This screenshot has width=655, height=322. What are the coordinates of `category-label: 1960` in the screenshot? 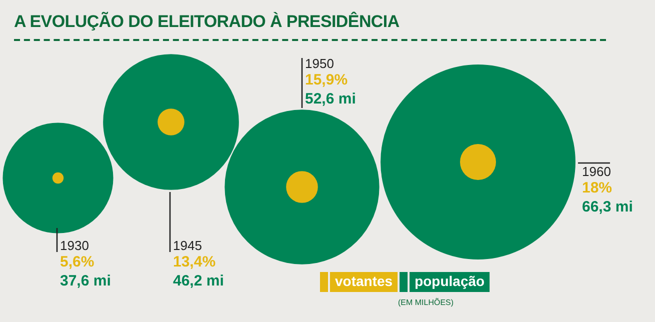 It's located at (596, 172).